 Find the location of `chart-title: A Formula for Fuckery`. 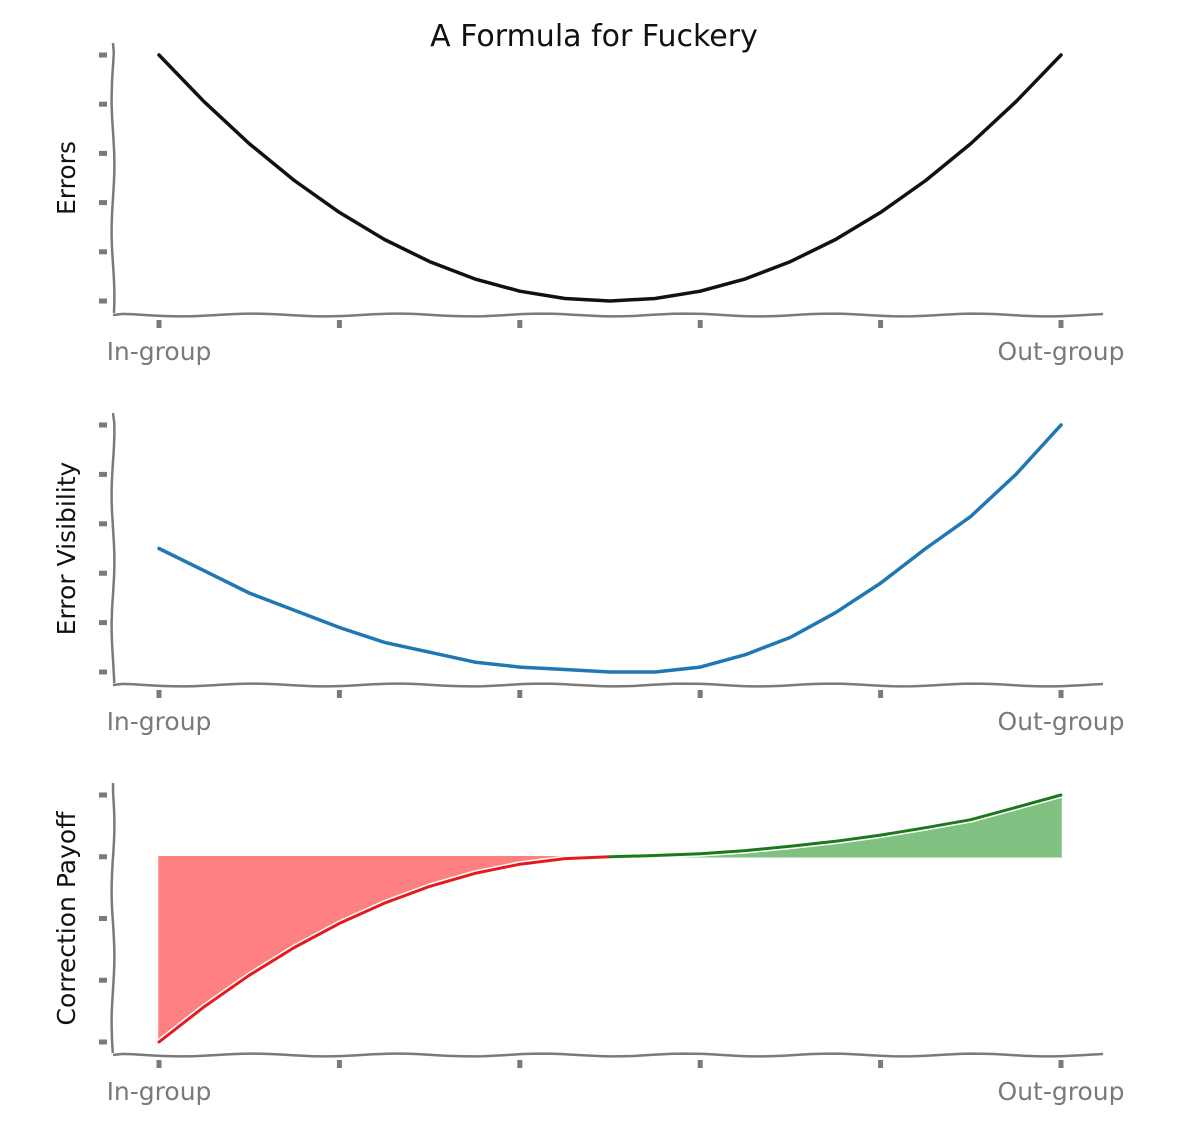

chart-title: A Formula for Fuckery is located at coordinates (594, 36).